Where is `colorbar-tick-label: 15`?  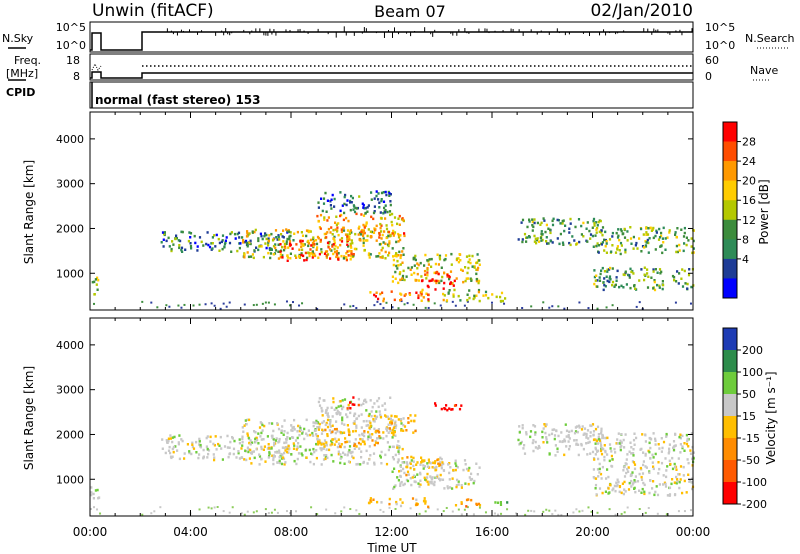
colorbar-tick-label: 15 is located at coordinates (749, 416).